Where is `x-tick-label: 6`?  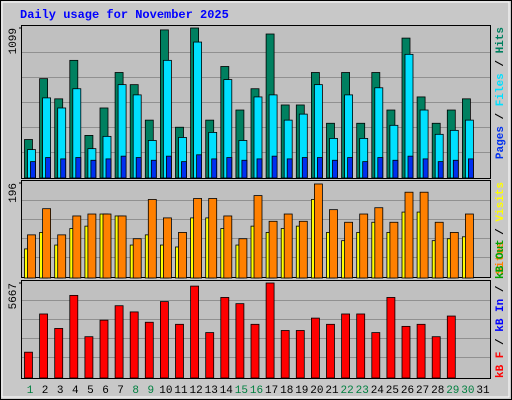 x-tick-label: 6 is located at coordinates (105, 391).